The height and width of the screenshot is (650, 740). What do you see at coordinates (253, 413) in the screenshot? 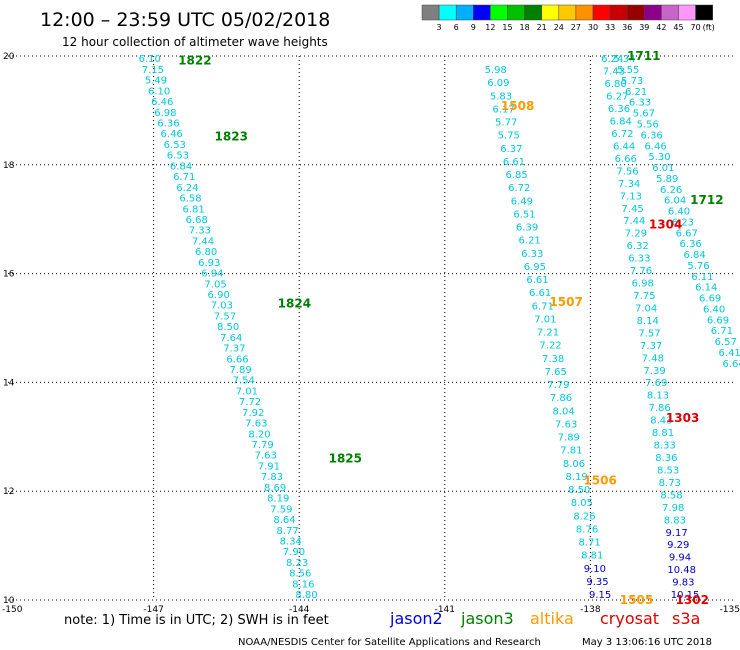
I see `wave-height-value: 7.92` at bounding box center [253, 413].